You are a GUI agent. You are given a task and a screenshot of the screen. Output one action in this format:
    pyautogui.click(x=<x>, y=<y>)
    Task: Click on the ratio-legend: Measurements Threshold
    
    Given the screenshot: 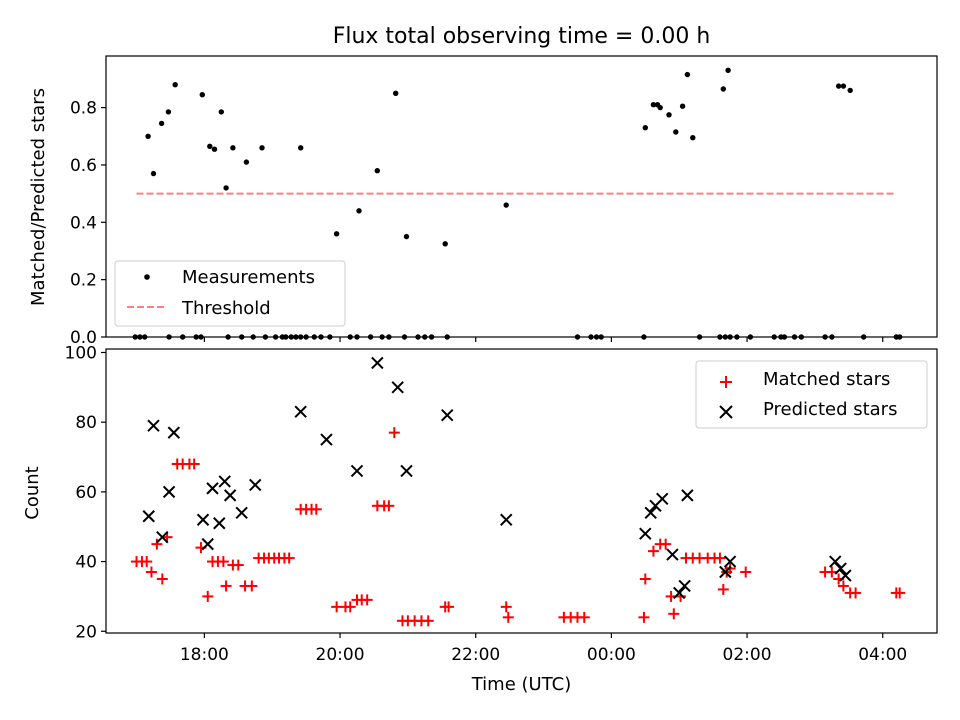 What is the action you would take?
    pyautogui.click(x=230, y=293)
    